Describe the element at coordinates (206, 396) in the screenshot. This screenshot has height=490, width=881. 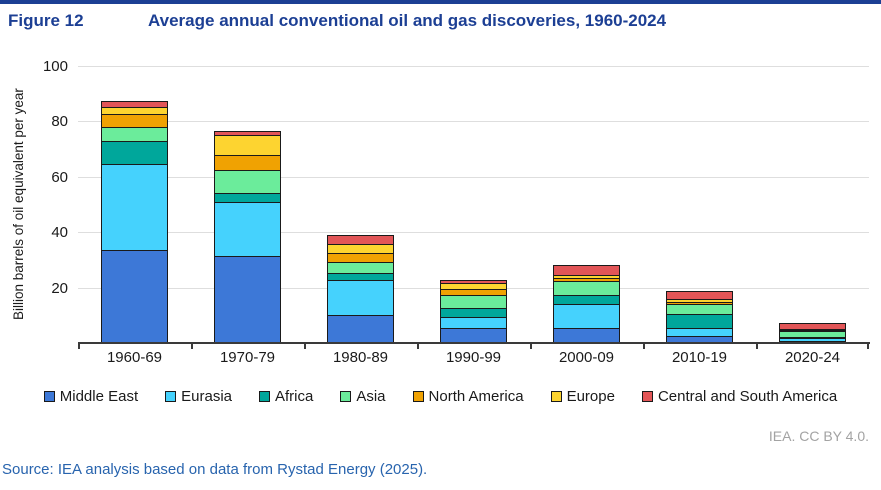
I see `legend-label: Eurasia` at that location.